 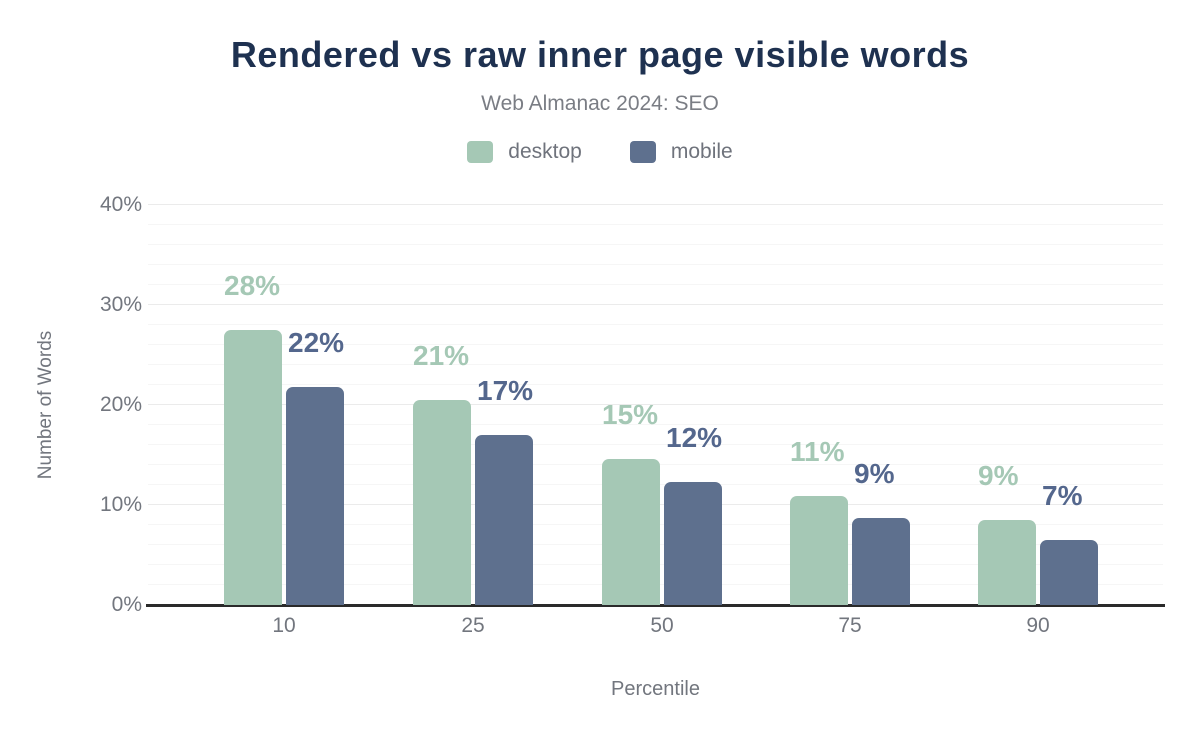 I want to click on y-tick-40%: 40%, so click(x=120, y=204).